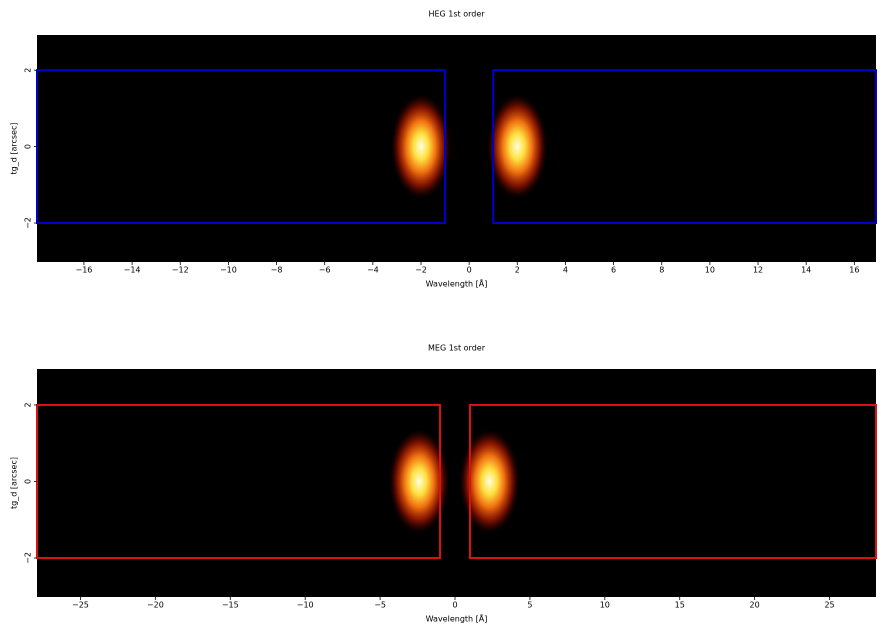 This screenshot has width=886, height=636. Describe the element at coordinates (680, 605) in the screenshot. I see `x-tick-label: 15` at that location.